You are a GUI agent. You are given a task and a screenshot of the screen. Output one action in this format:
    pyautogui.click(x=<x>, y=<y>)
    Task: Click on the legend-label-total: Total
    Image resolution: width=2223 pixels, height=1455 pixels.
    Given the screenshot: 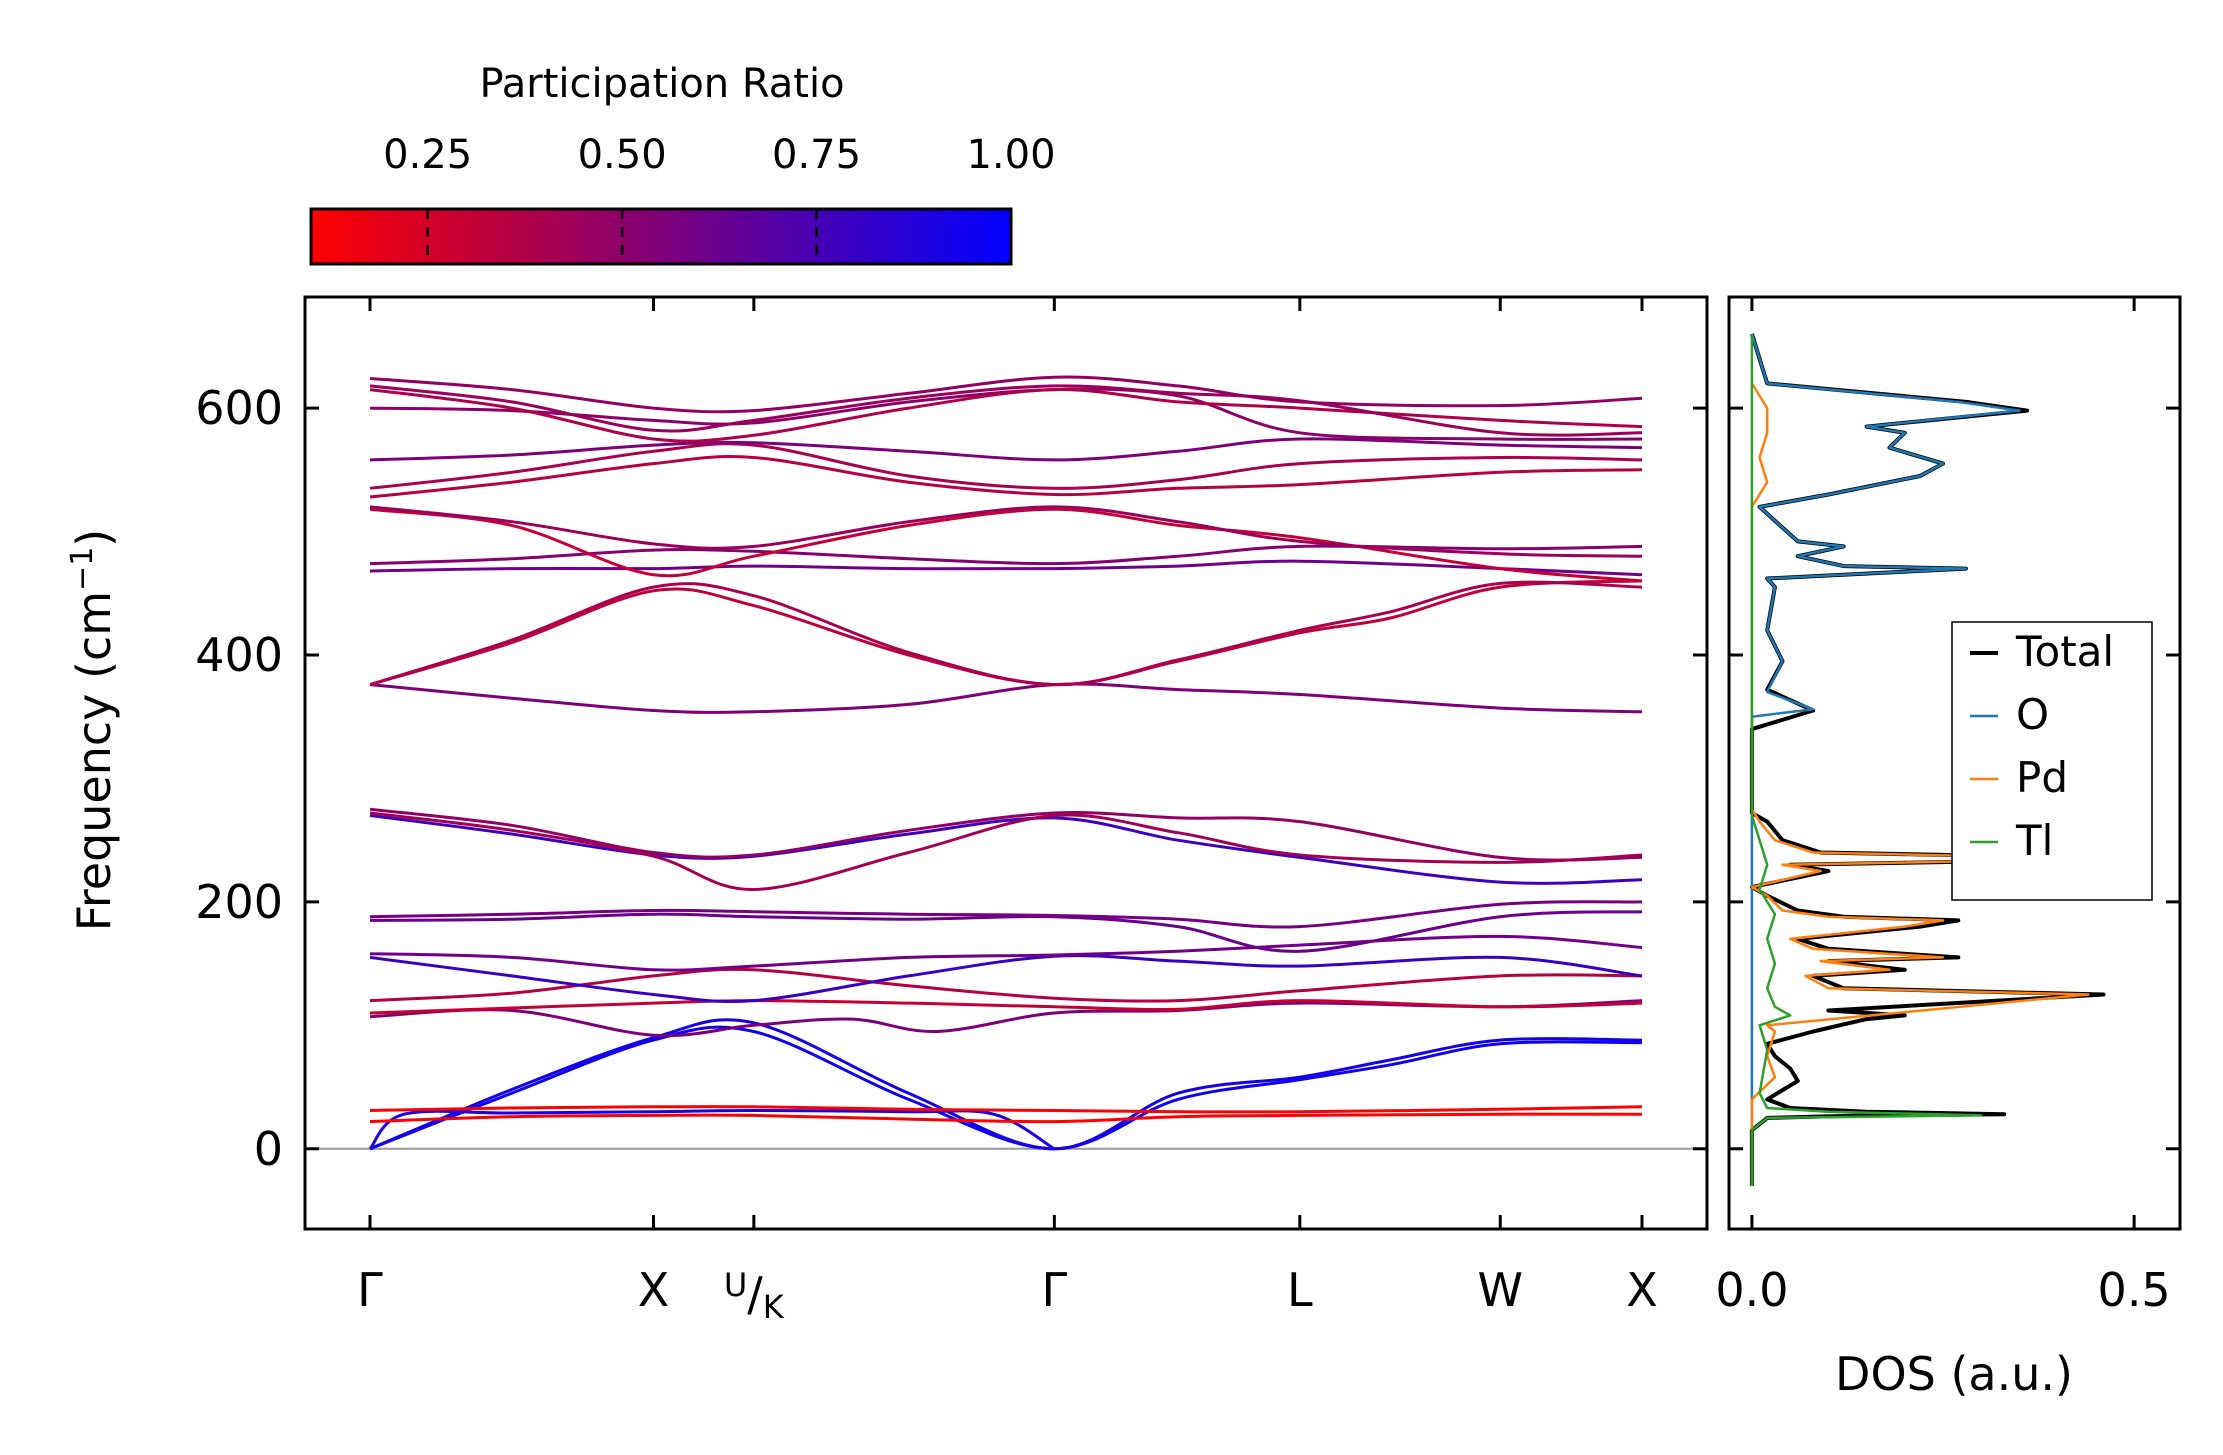 What is the action you would take?
    pyautogui.click(x=2064, y=651)
    